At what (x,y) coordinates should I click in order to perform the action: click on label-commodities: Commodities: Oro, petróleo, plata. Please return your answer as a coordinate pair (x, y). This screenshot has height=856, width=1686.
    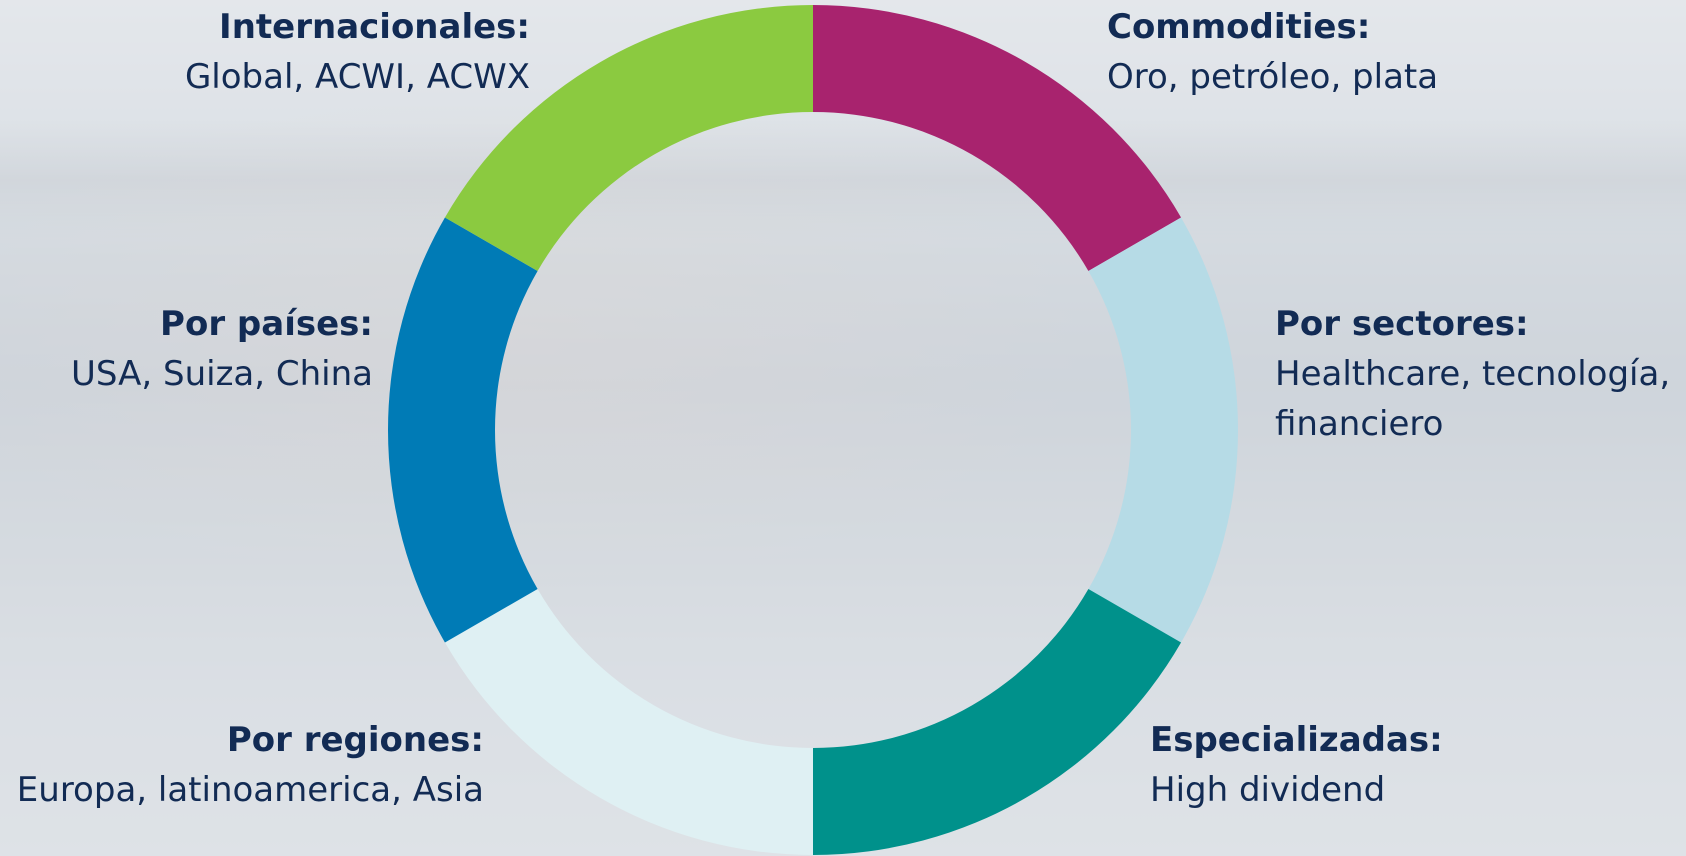
    Looking at the image, I should click on (1272, 52).